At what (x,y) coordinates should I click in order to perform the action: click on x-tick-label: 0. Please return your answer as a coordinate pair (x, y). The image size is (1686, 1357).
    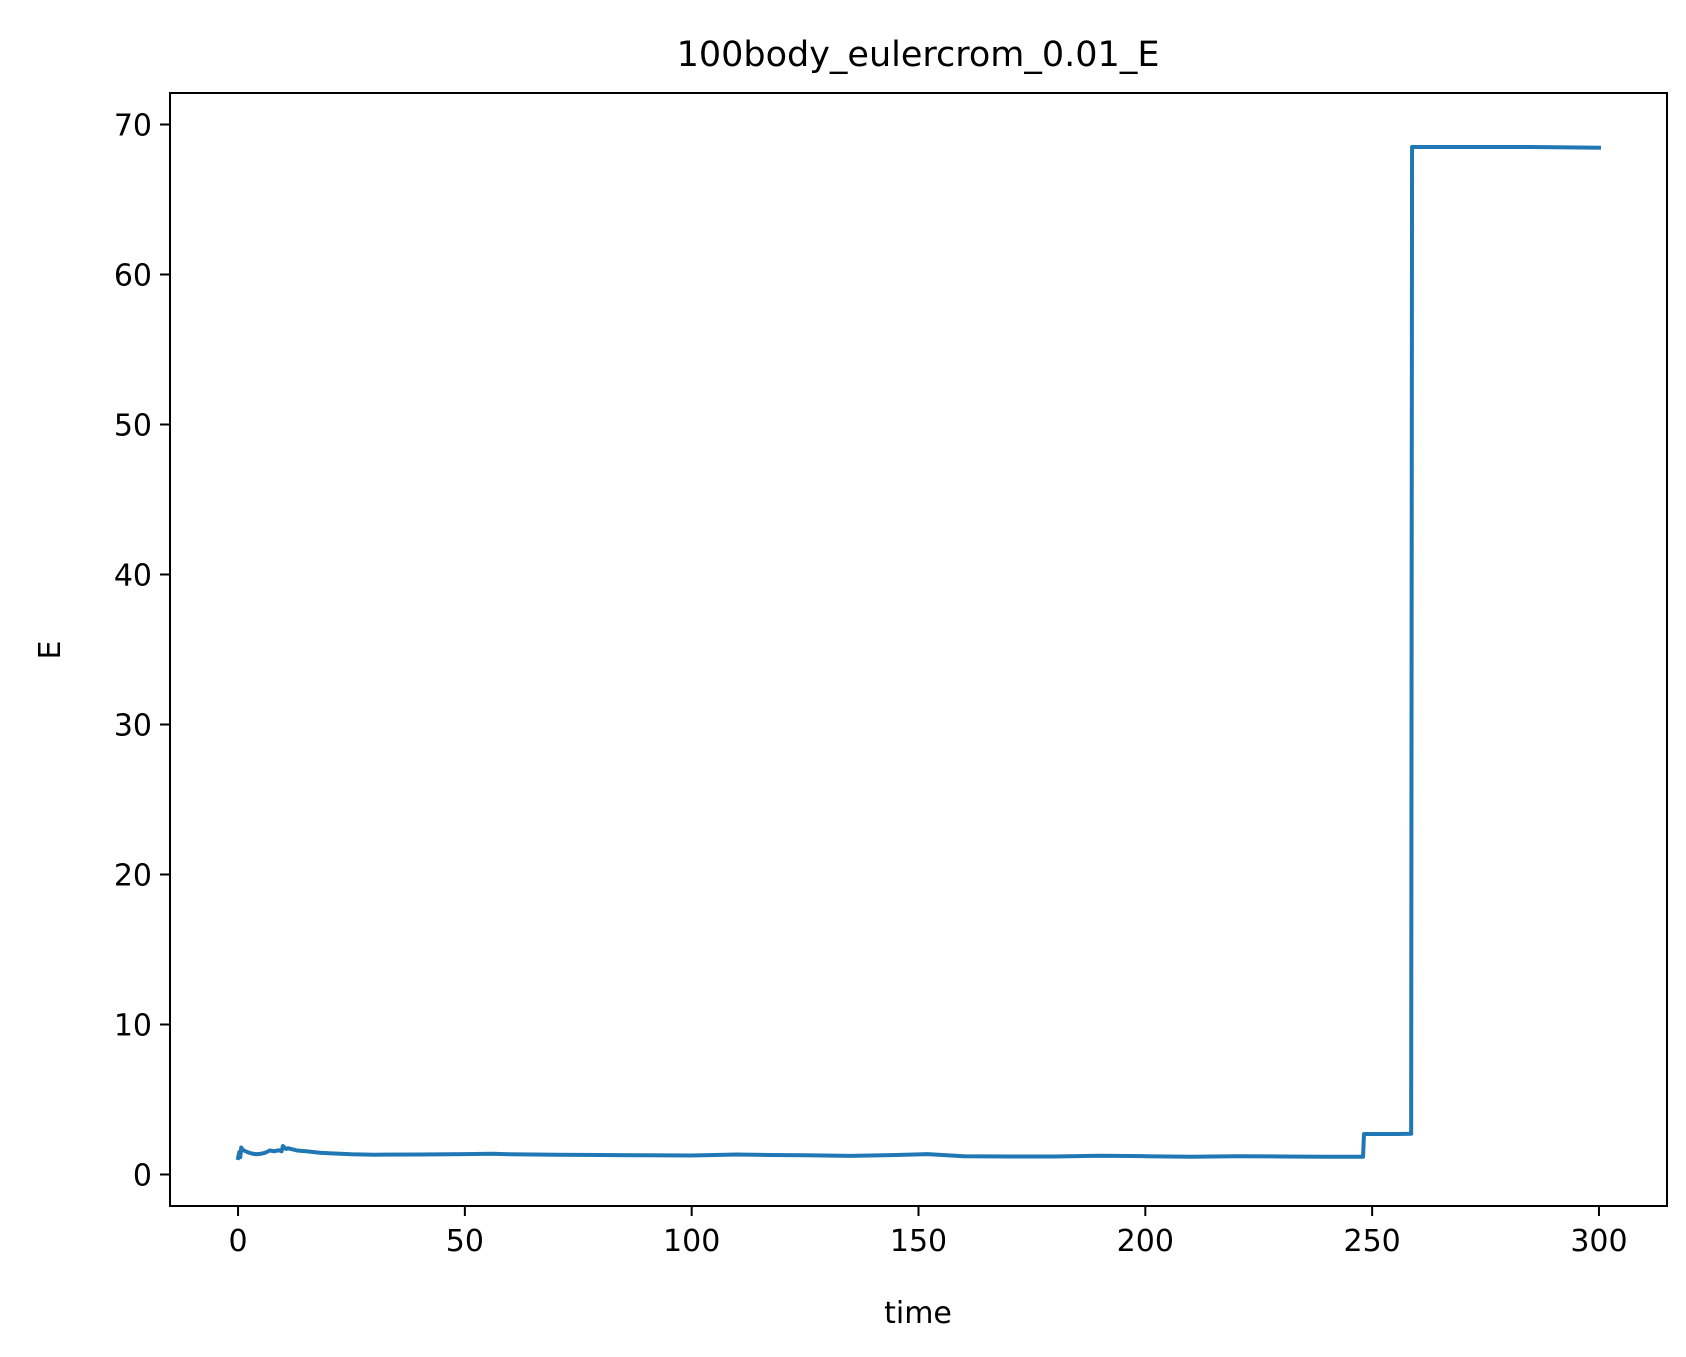
    Looking at the image, I should click on (237, 1241).